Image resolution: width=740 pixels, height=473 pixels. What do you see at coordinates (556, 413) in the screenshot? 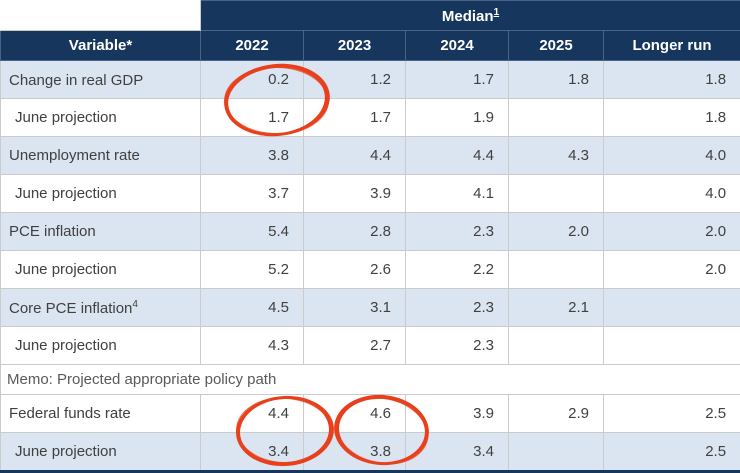
I see `value-cell: 2.9` at bounding box center [556, 413].